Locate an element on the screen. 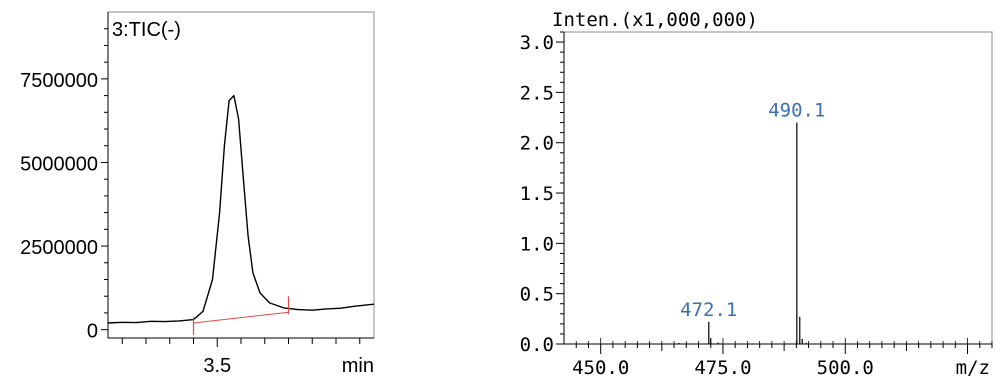 The width and height of the screenshot is (996, 378). tic-integration-baseline is located at coordinates (241, 317).